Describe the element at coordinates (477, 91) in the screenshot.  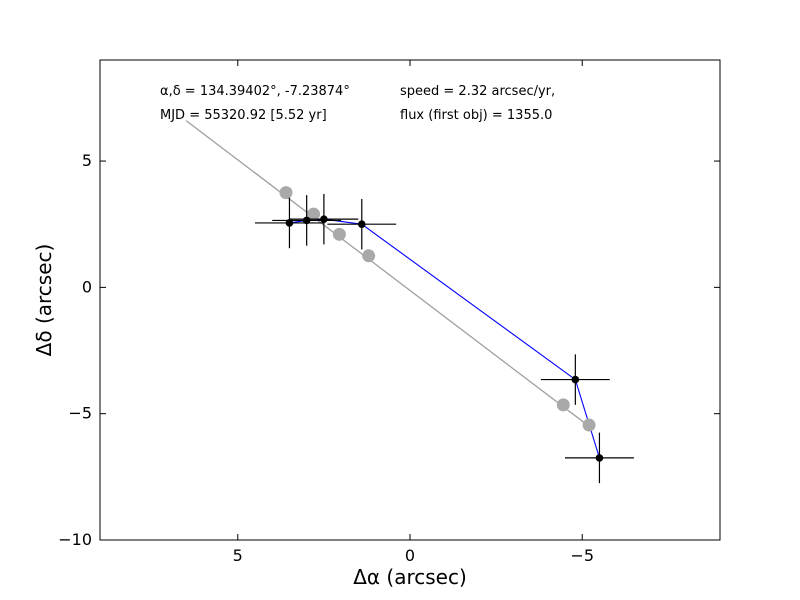
I see `annotation-speed: speed = 2.32 arcsec/yr,` at that location.